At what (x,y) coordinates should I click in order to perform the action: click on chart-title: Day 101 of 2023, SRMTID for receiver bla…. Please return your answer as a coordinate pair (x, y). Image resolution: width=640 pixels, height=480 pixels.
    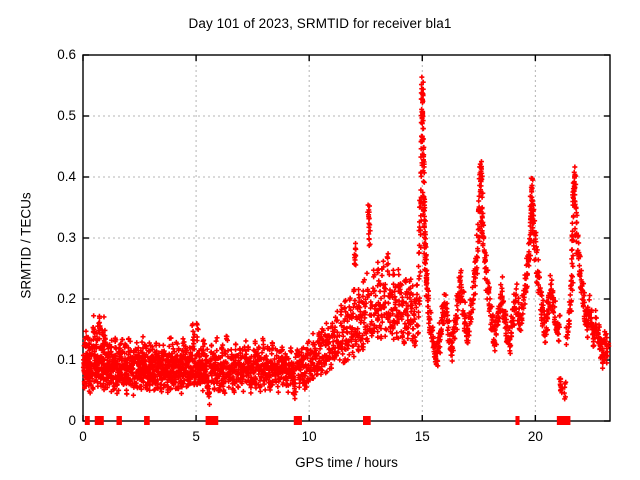
    Looking at the image, I should click on (320, 23).